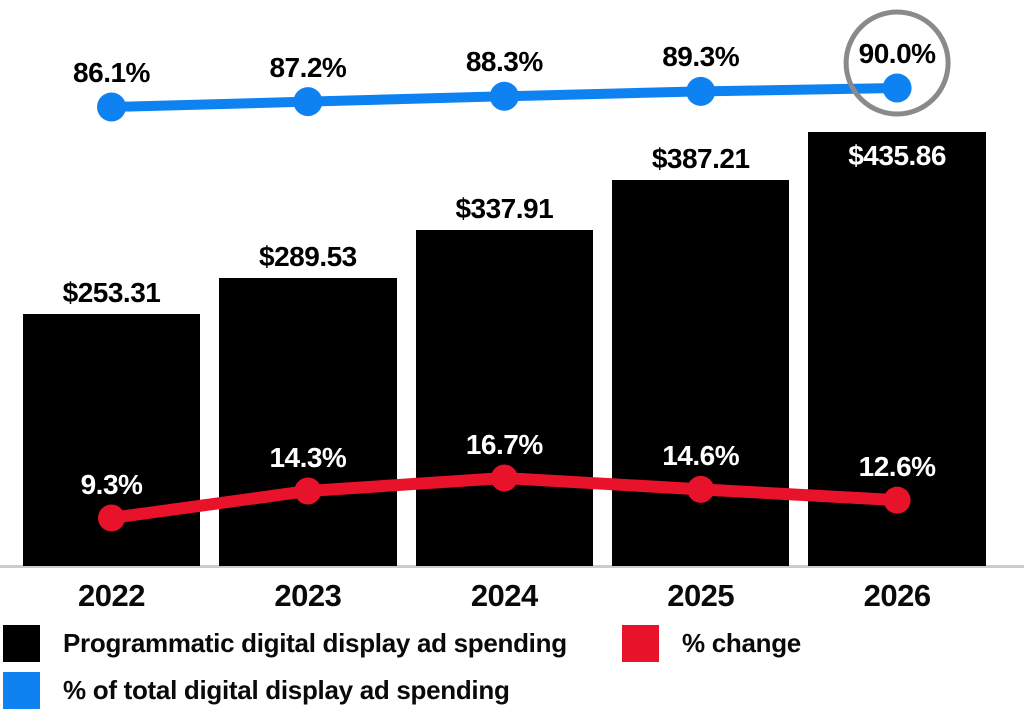 This screenshot has width=1024, height=722. What do you see at coordinates (308, 421) in the screenshot?
I see `bar-2023` at bounding box center [308, 421].